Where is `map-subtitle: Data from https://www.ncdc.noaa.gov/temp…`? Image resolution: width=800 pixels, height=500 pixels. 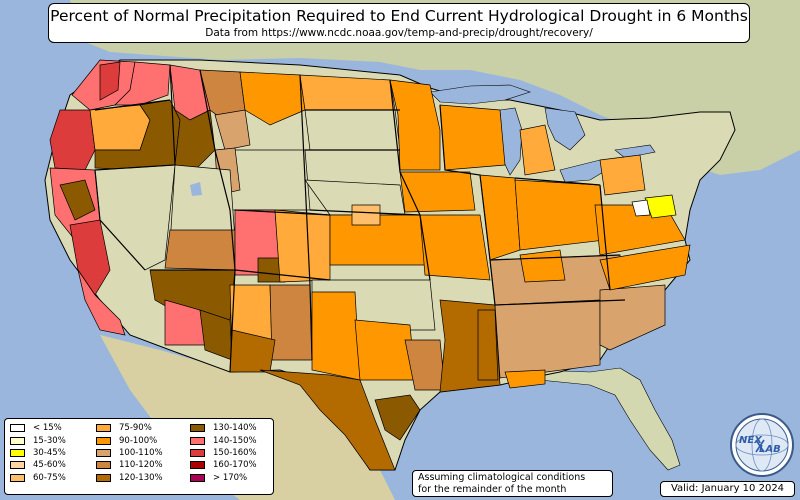
map-subtitle: Data from https://www.ncdc.noaa.gov/temp… is located at coordinates (399, 33).